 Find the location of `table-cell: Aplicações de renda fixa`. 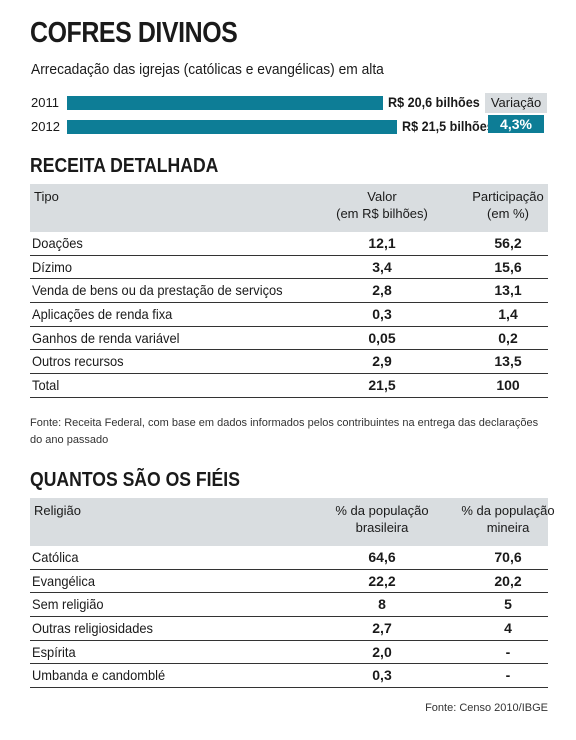

table-cell: Aplicações de renda fixa is located at coordinates (102, 314).